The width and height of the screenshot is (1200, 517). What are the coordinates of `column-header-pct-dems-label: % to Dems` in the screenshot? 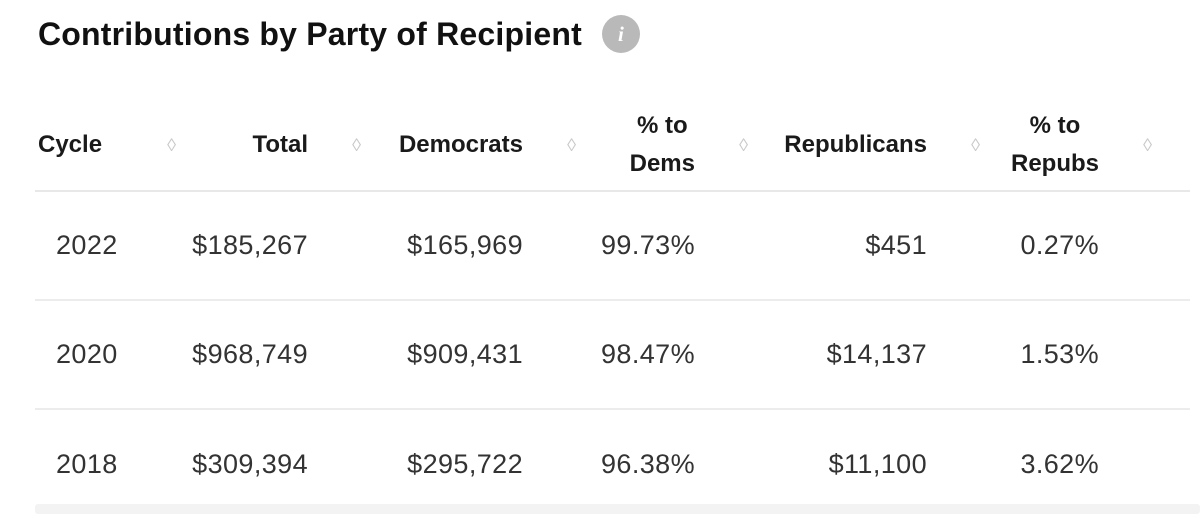 It's located at (662, 144).